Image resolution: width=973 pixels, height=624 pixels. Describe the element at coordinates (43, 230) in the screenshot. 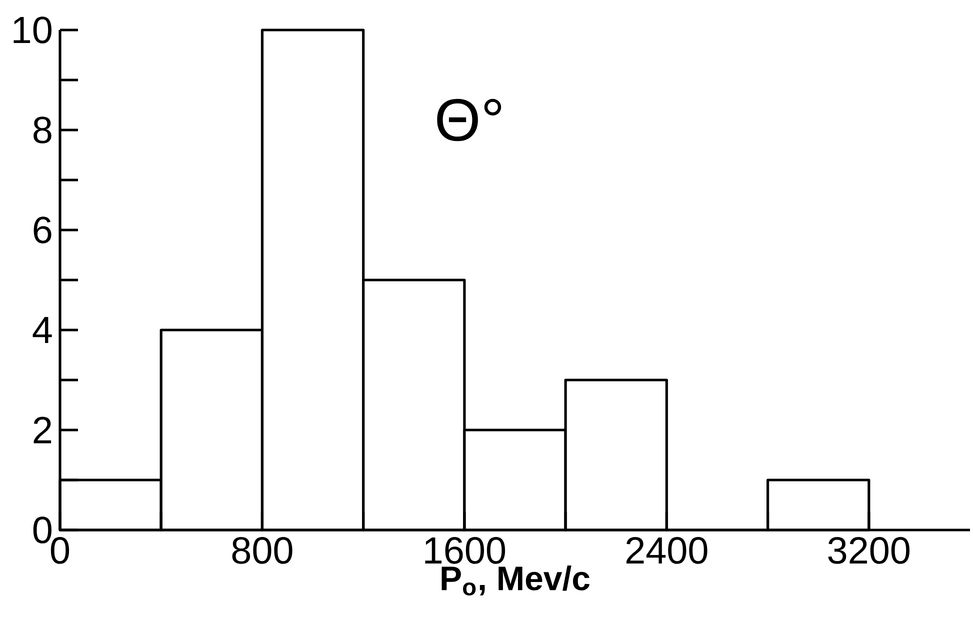

I see `y-tick-label: 6` at that location.